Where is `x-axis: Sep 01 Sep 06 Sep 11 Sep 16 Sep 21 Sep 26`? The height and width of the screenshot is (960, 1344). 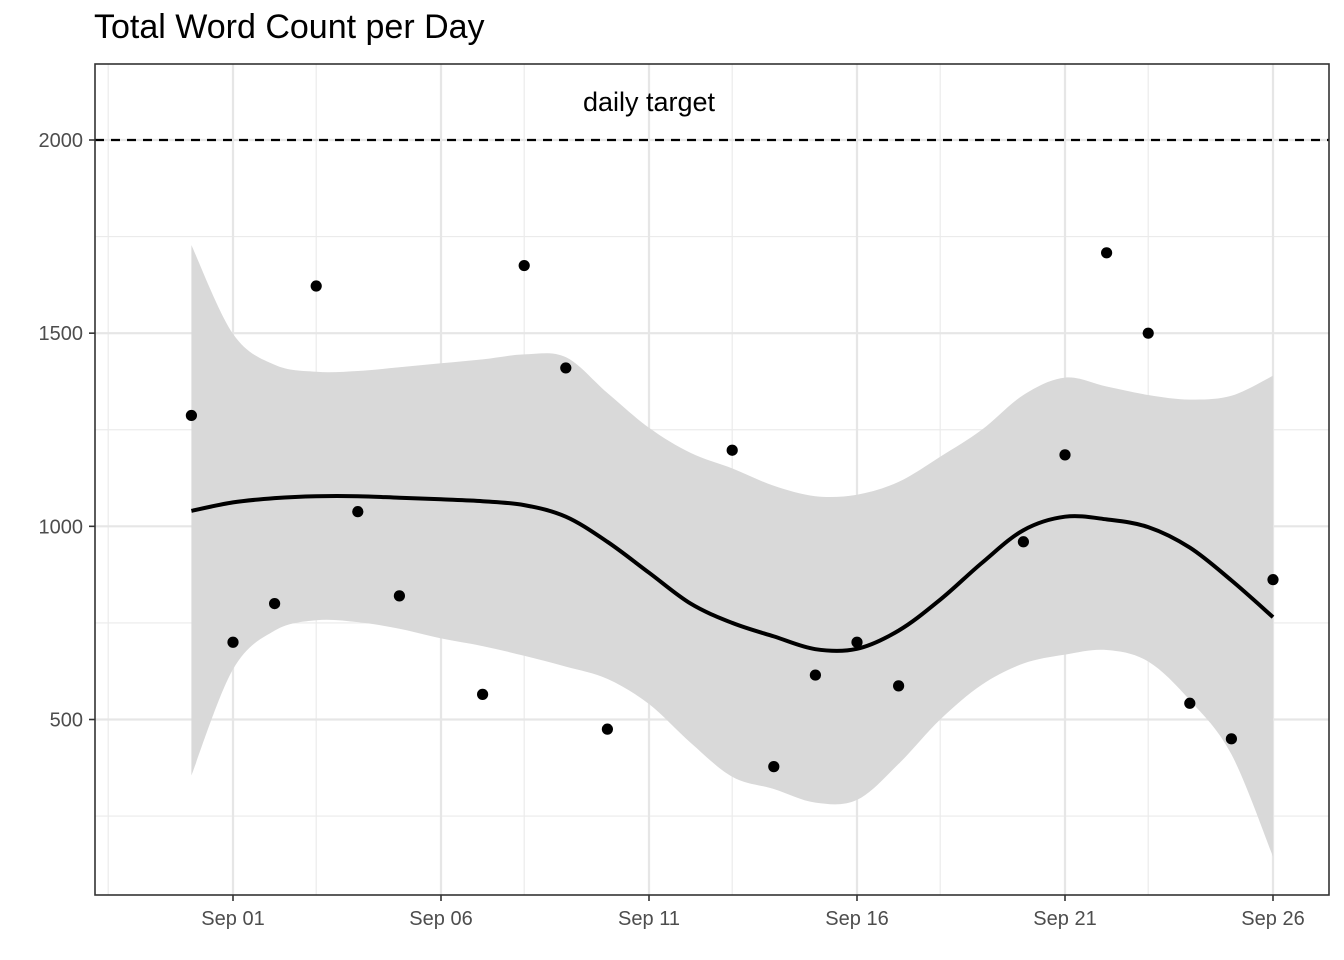 x-axis: Sep 01 Sep 06 Sep 11 Sep 16 Sep 21 Sep 26 is located at coordinates (753, 912).